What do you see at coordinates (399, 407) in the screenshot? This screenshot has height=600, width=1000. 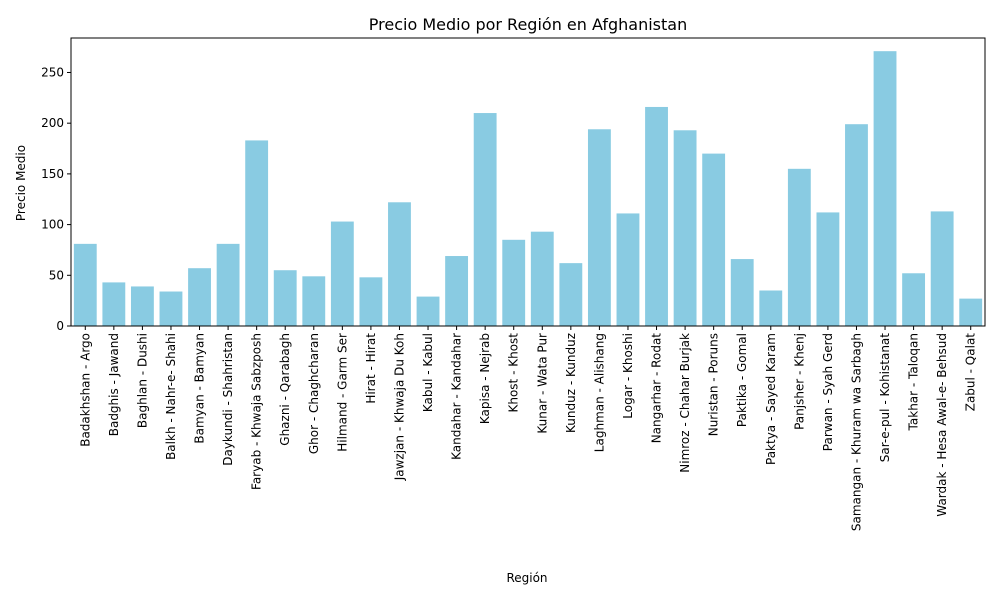 I see `x-tick-label: Jawzjan - Khwaja Du Koh` at bounding box center [399, 407].